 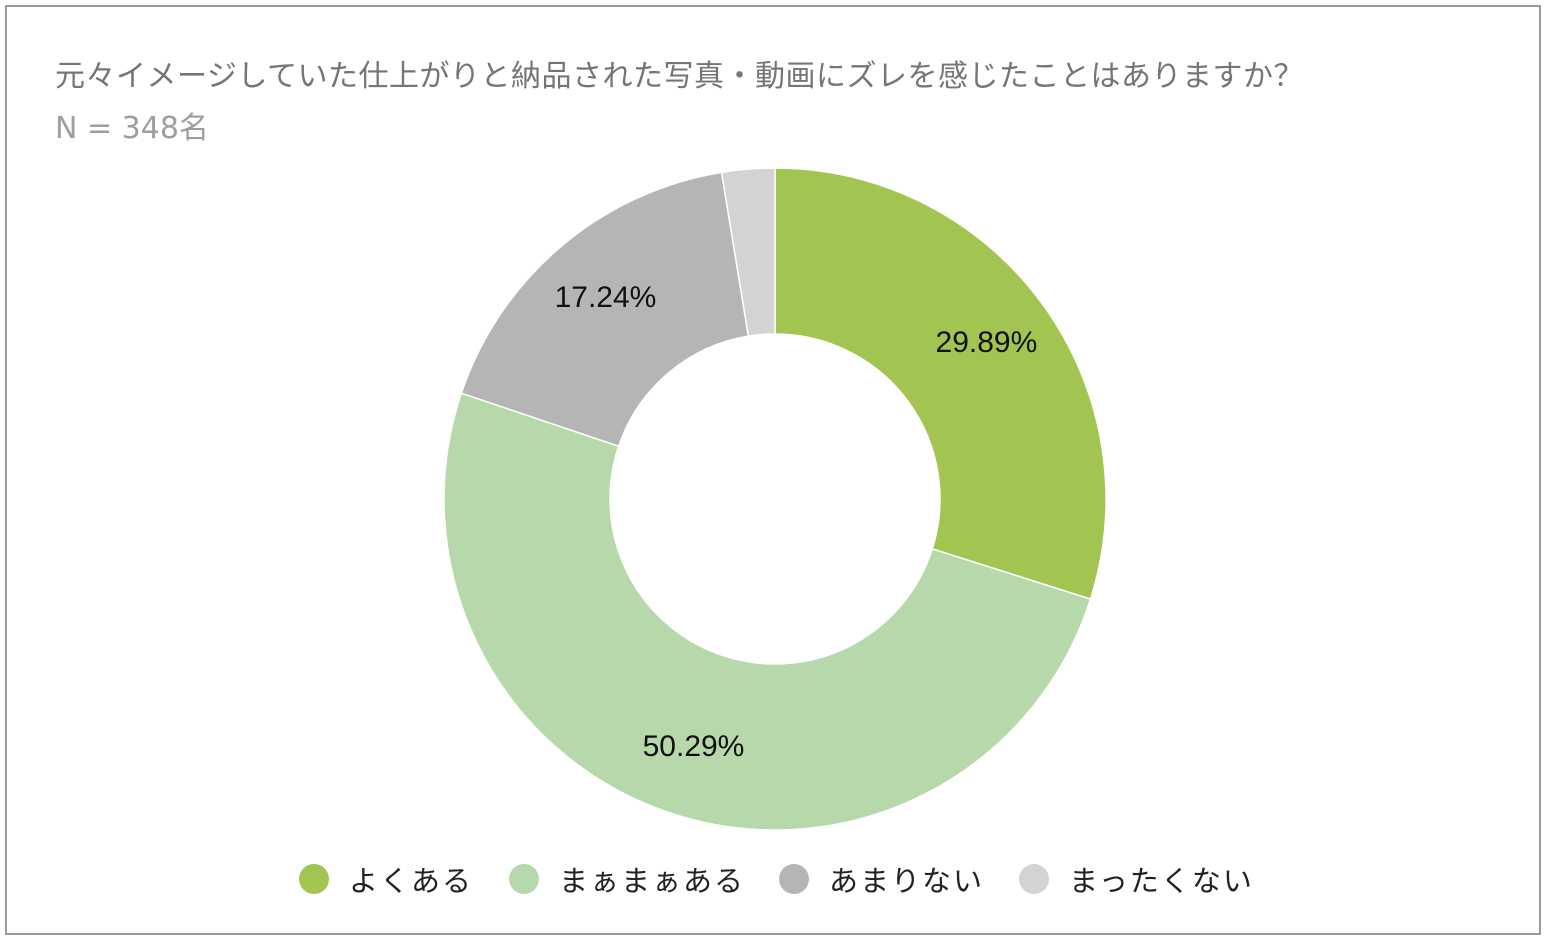 I want to click on legend-item: まぁまぁある, so click(x=627, y=879).